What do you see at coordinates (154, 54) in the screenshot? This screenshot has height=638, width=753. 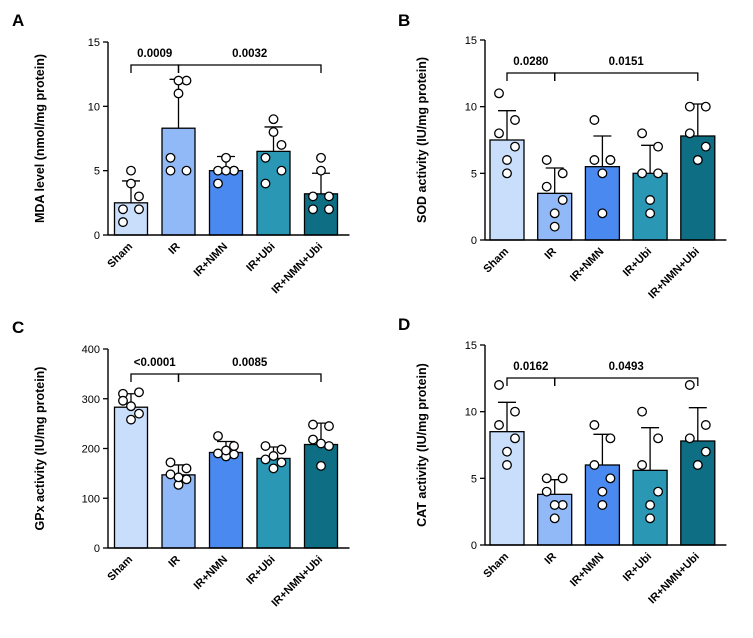 I see `p-value-label: 0.0009` at bounding box center [154, 54].